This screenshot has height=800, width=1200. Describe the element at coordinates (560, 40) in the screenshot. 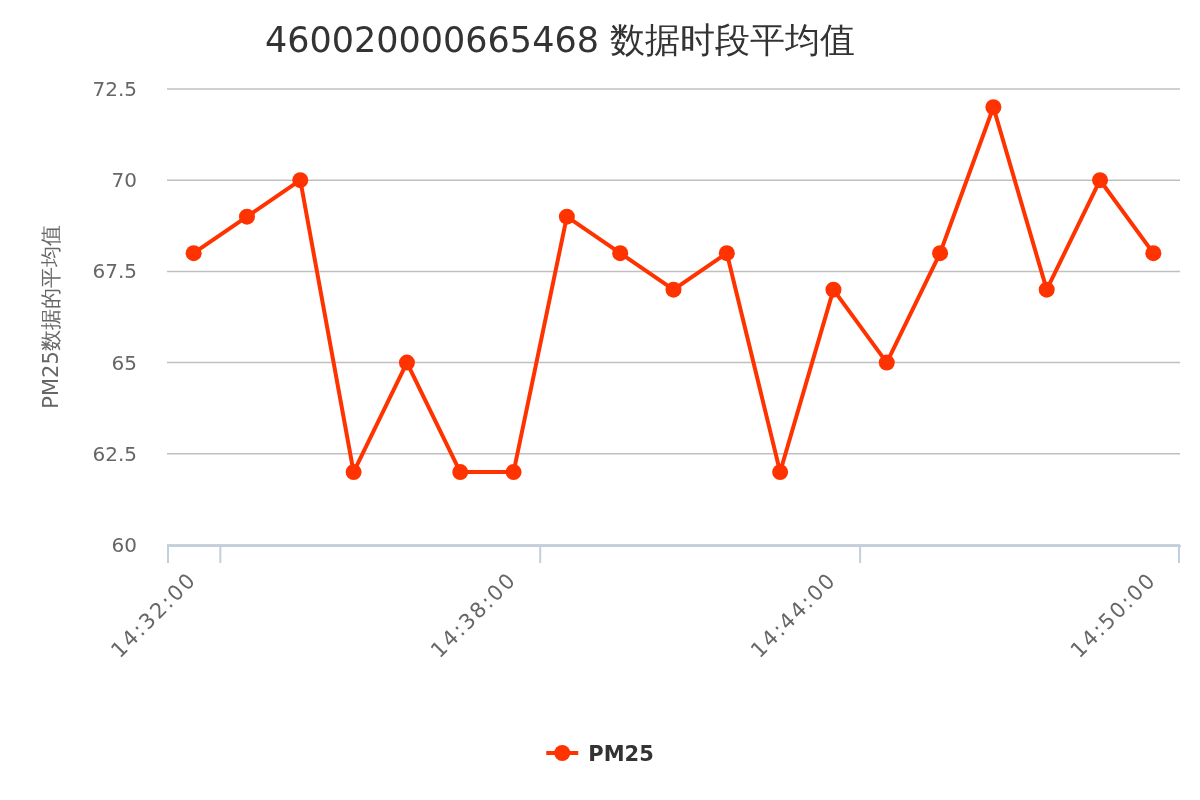

I see `chart-title: 460020000665468 数据时段平均值` at that location.